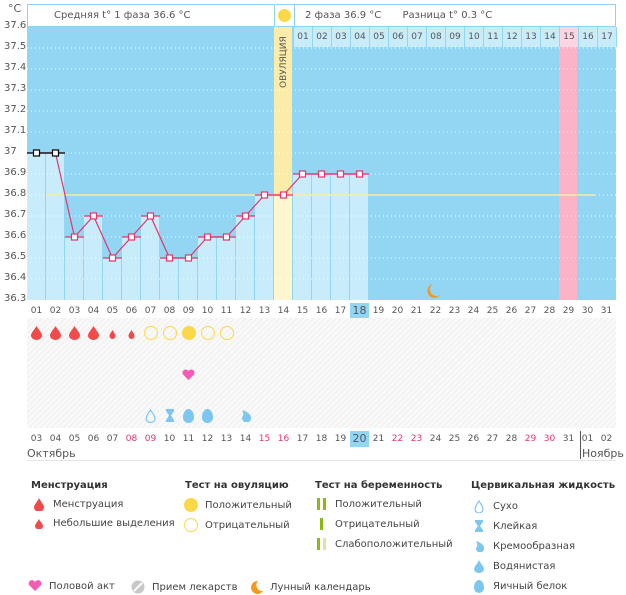 This screenshot has height=595, width=626. Describe the element at coordinates (454, 311) in the screenshot. I see `x-tick-label: 23` at that location.